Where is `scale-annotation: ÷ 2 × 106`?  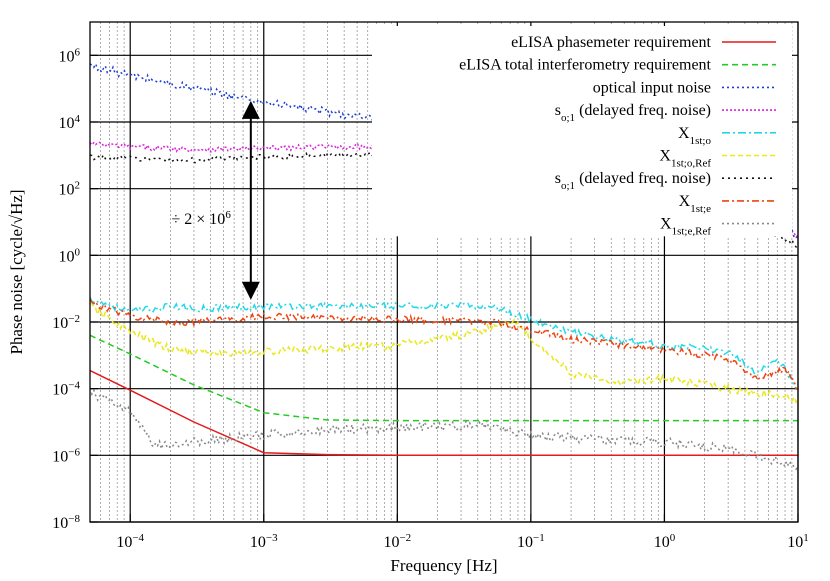
scale-annotation: ÷ 2 × 106 is located at coordinates (216, 200).